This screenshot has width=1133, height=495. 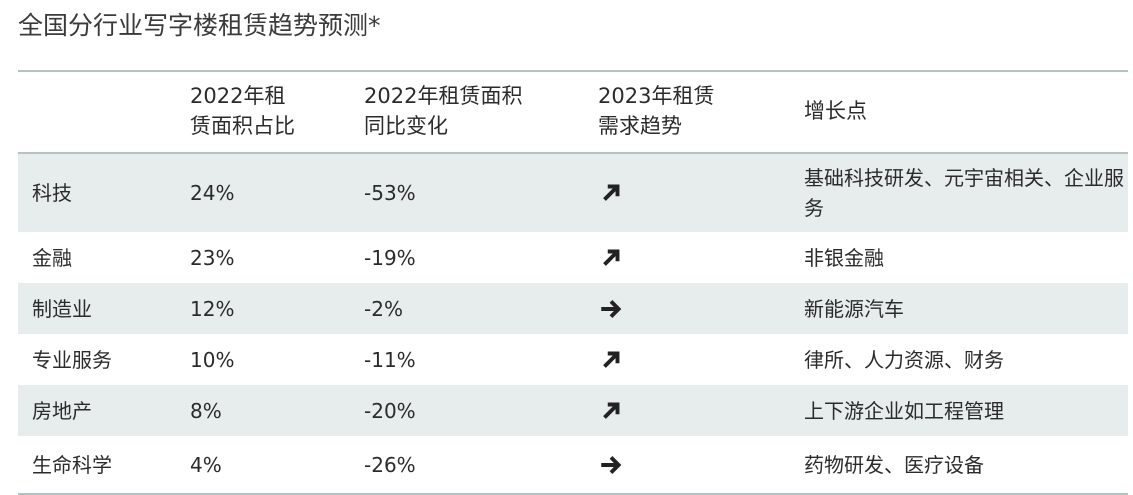 I want to click on bottom-rule, so click(x=573, y=494).